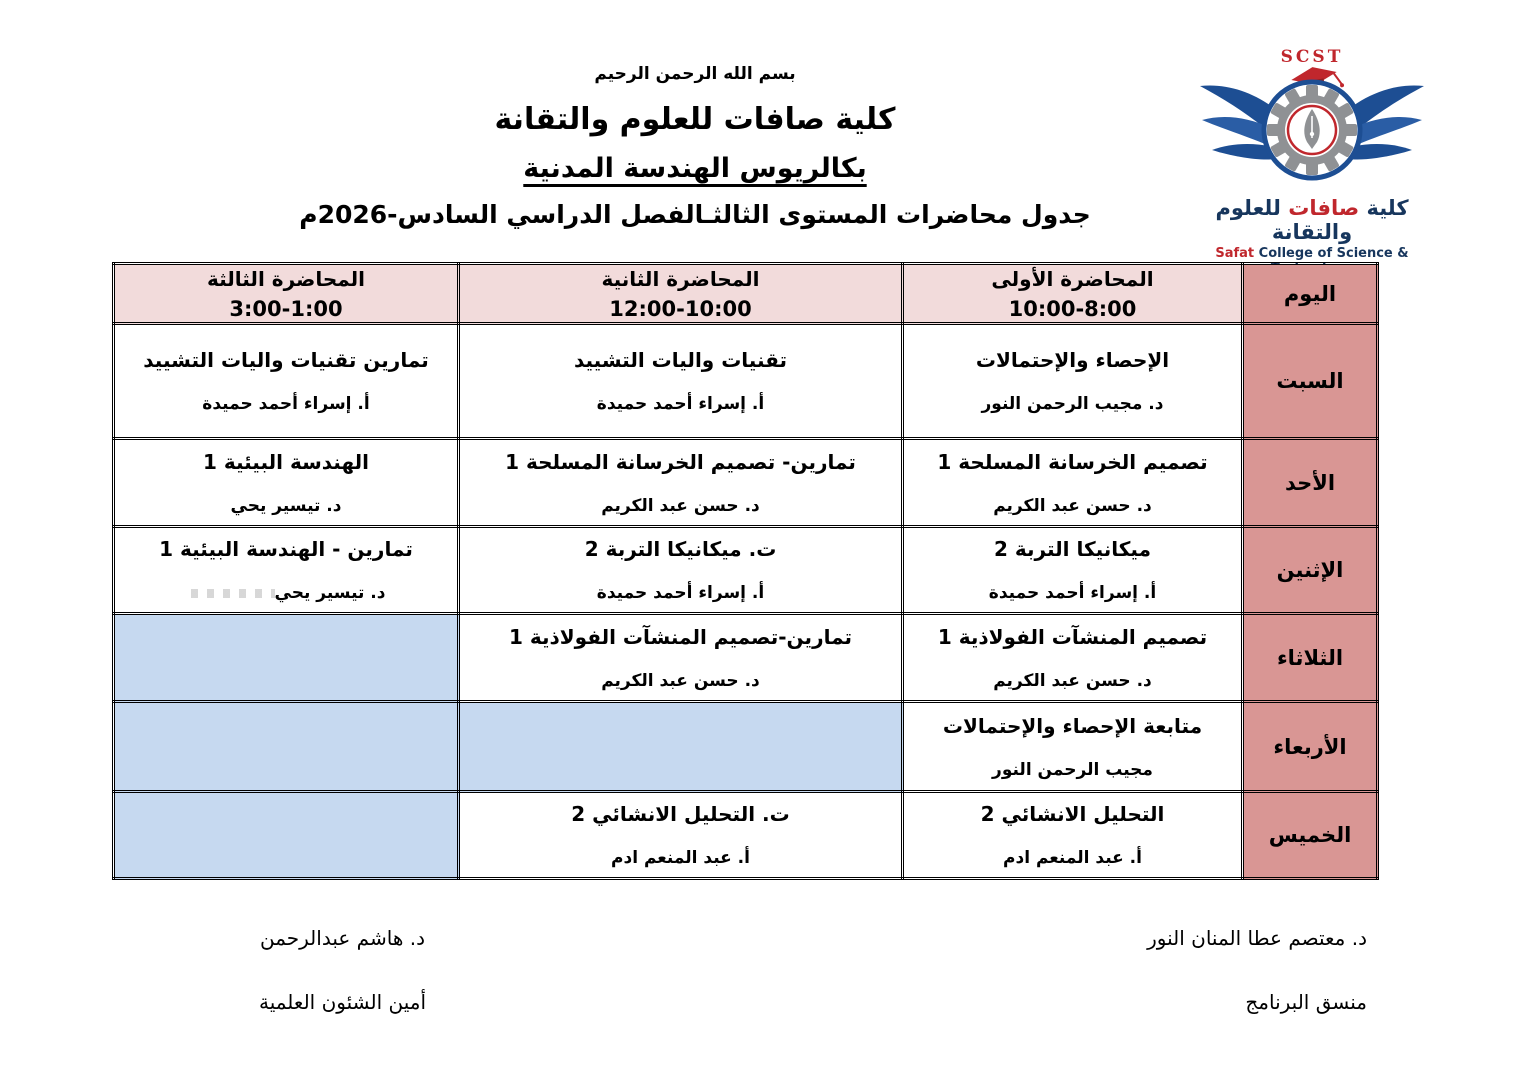  What do you see at coordinates (680, 278) in the screenshot?
I see `lecture2-label: المحاضرة الثانية` at bounding box center [680, 278].